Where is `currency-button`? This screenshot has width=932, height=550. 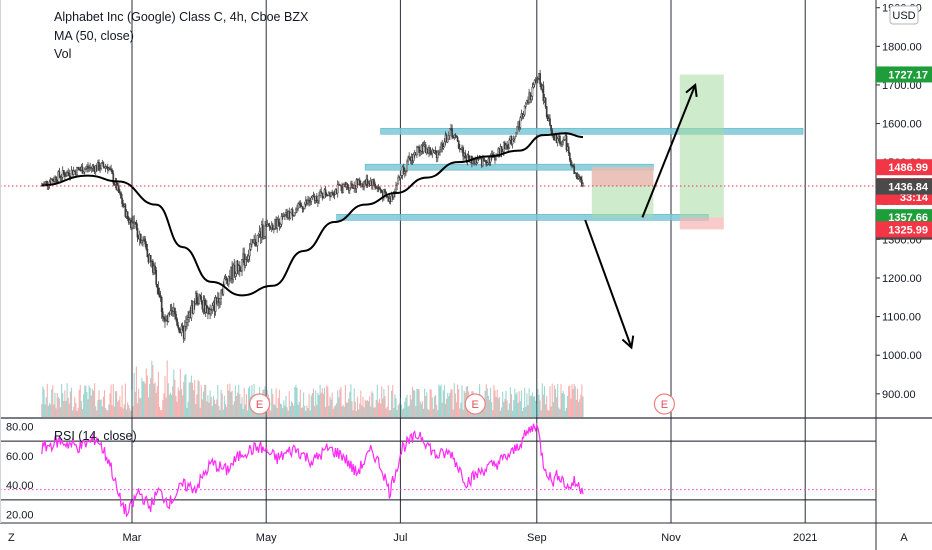 currency-button is located at coordinates (904, 15).